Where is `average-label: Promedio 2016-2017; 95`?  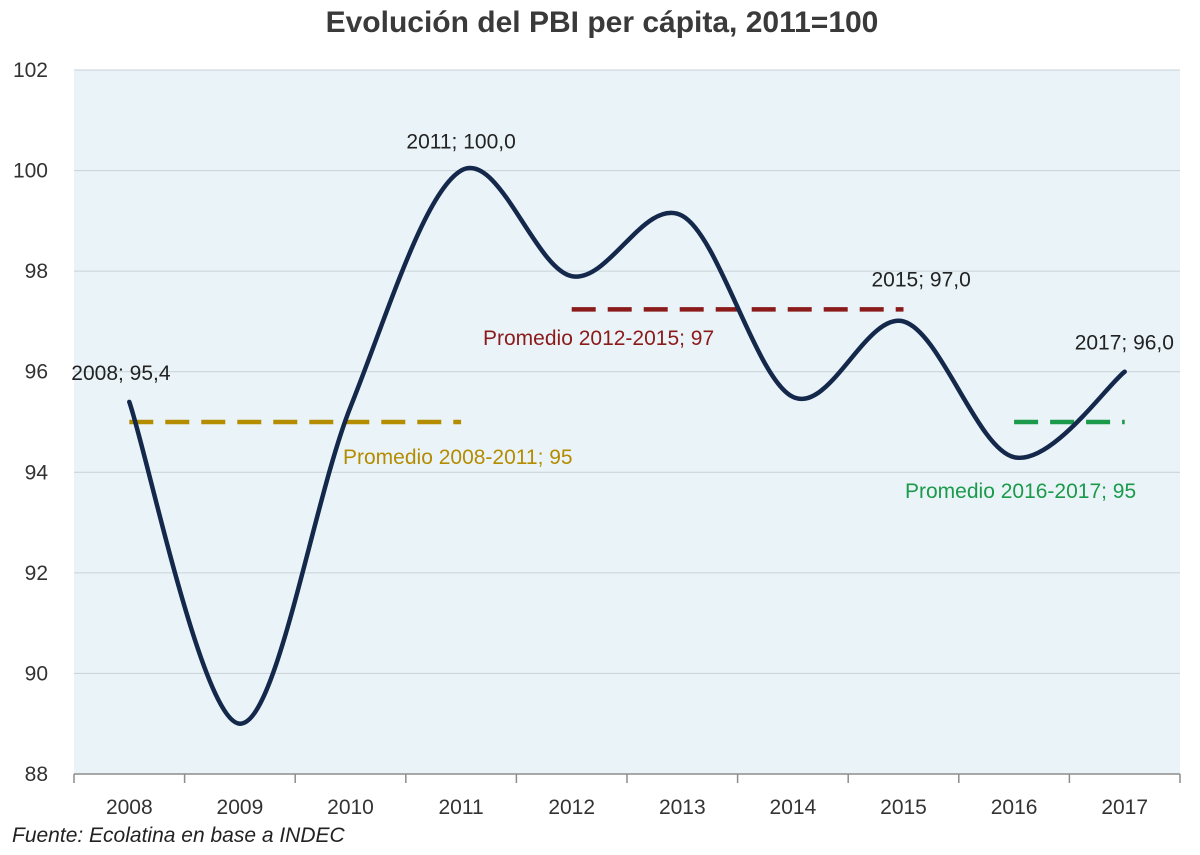 average-label: Promedio 2016-2017; 95 is located at coordinates (1020, 491).